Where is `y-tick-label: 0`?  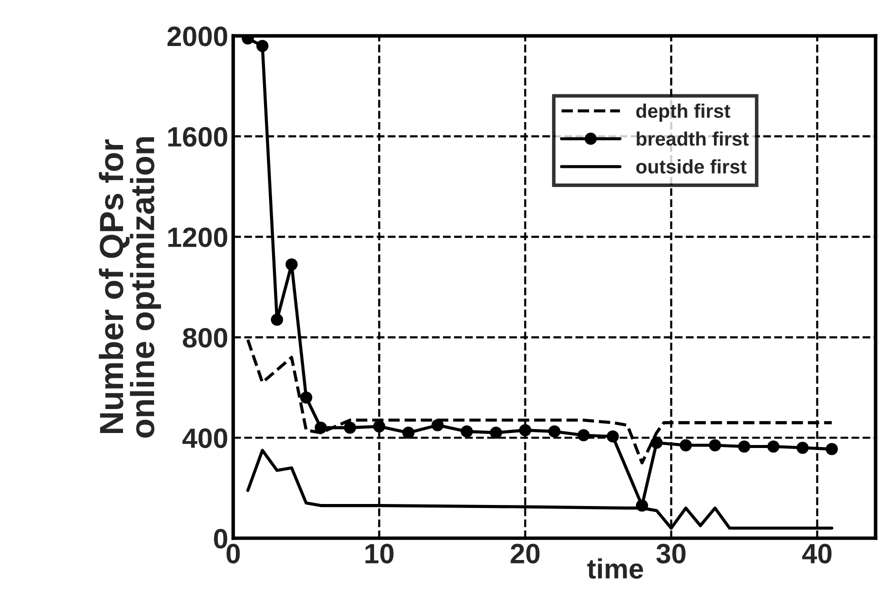
y-tick-label: 0 is located at coordinates (221, 538).